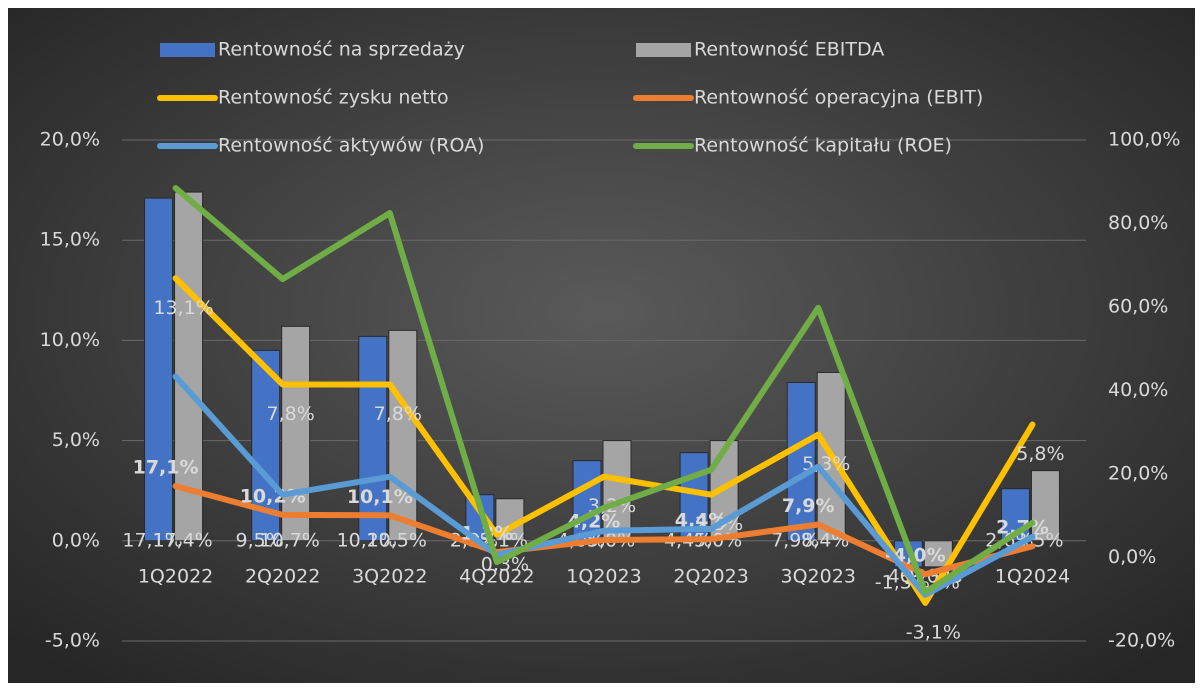 This screenshot has height=688, width=1202. Describe the element at coordinates (289, 540) in the screenshot. I see `data-label: 10,7%` at that location.